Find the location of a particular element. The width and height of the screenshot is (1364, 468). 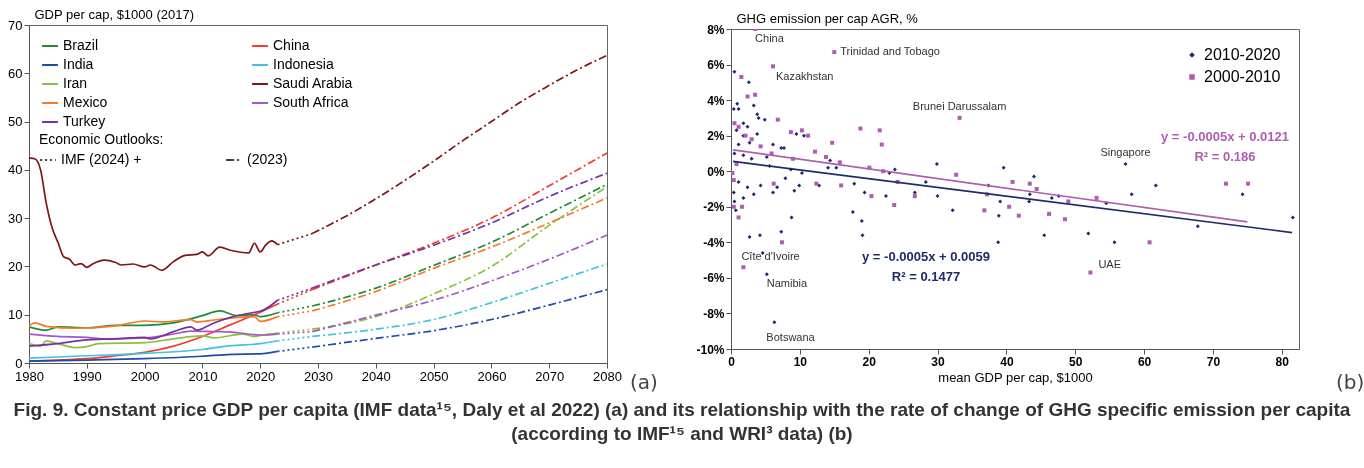

x-tick-label: 20 is located at coordinates (869, 361).